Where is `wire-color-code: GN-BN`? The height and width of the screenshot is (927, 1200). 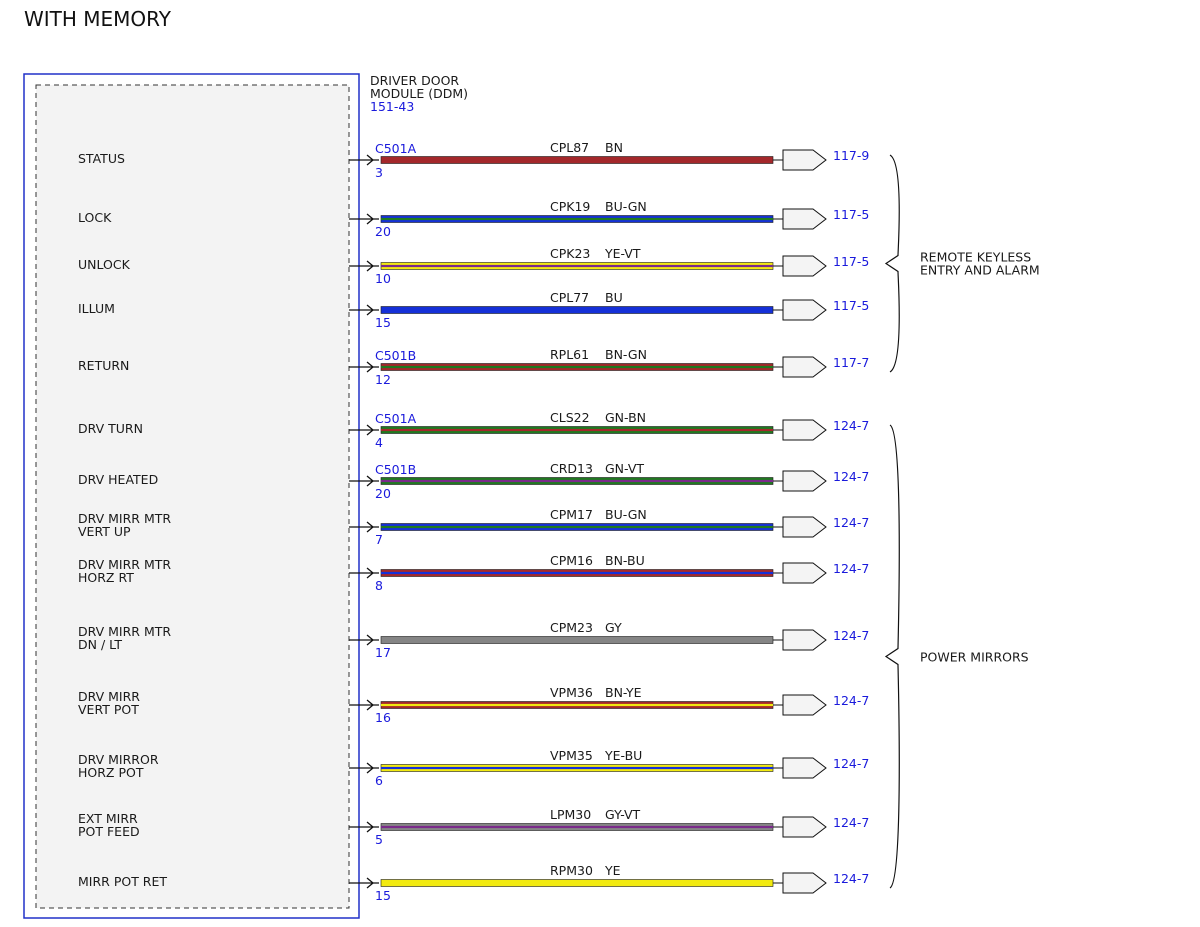 wire-color-code: GN-BN is located at coordinates (625, 417).